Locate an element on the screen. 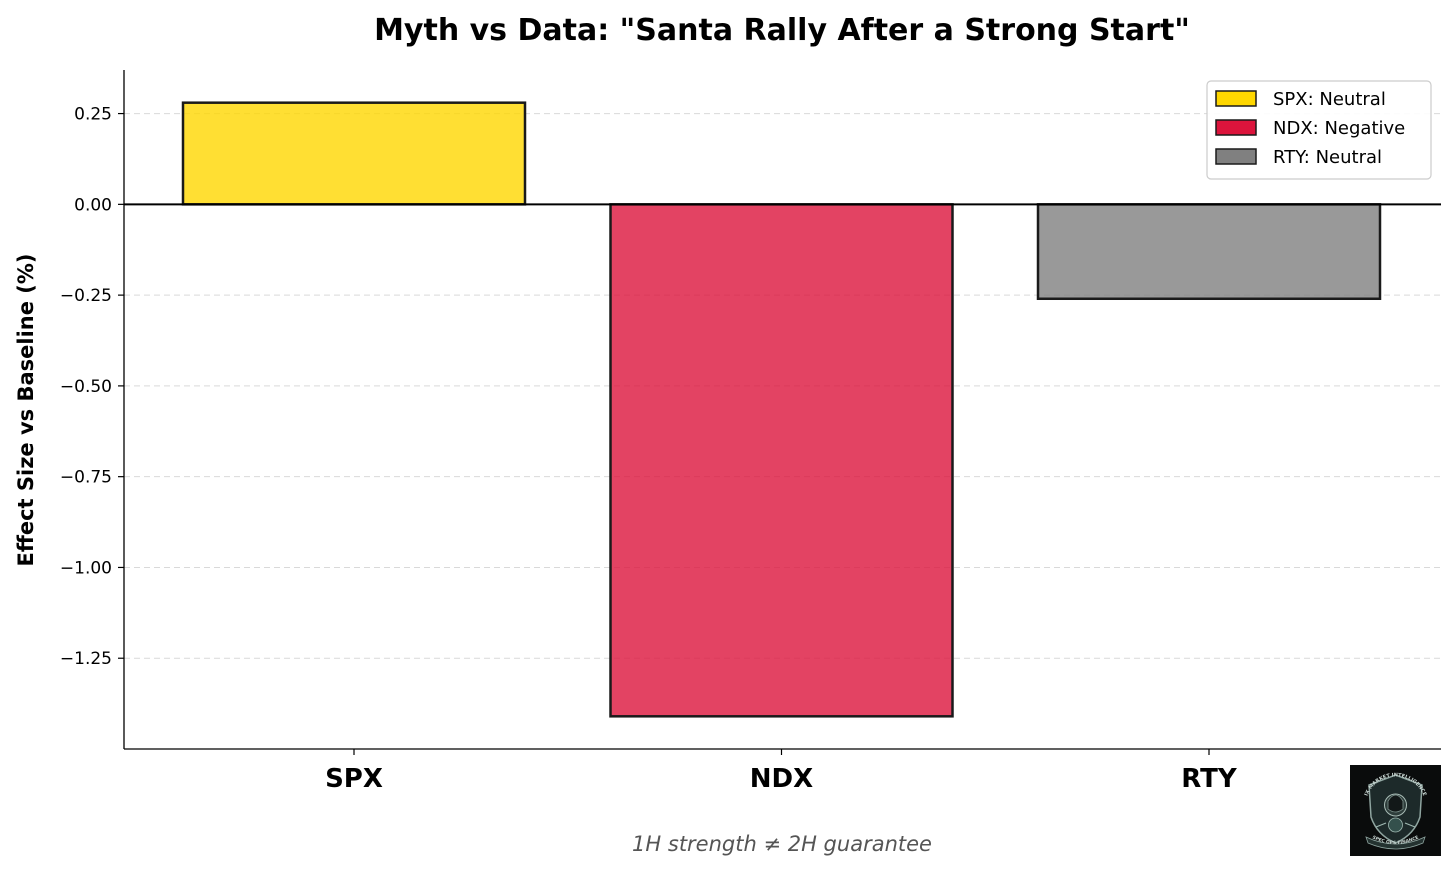  legend: SPX: Neutral NDX: Negative RTY: Neutral is located at coordinates (1319, 130).